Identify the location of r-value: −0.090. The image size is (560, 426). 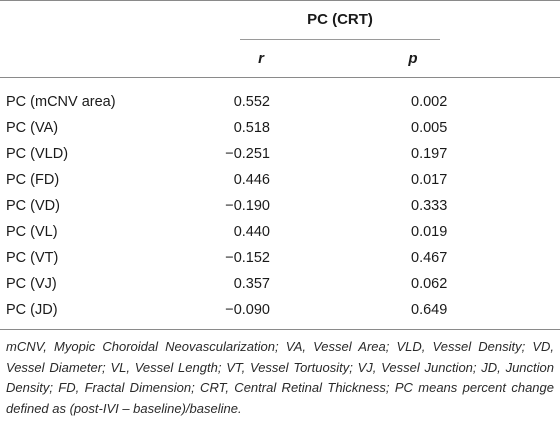
(247, 310).